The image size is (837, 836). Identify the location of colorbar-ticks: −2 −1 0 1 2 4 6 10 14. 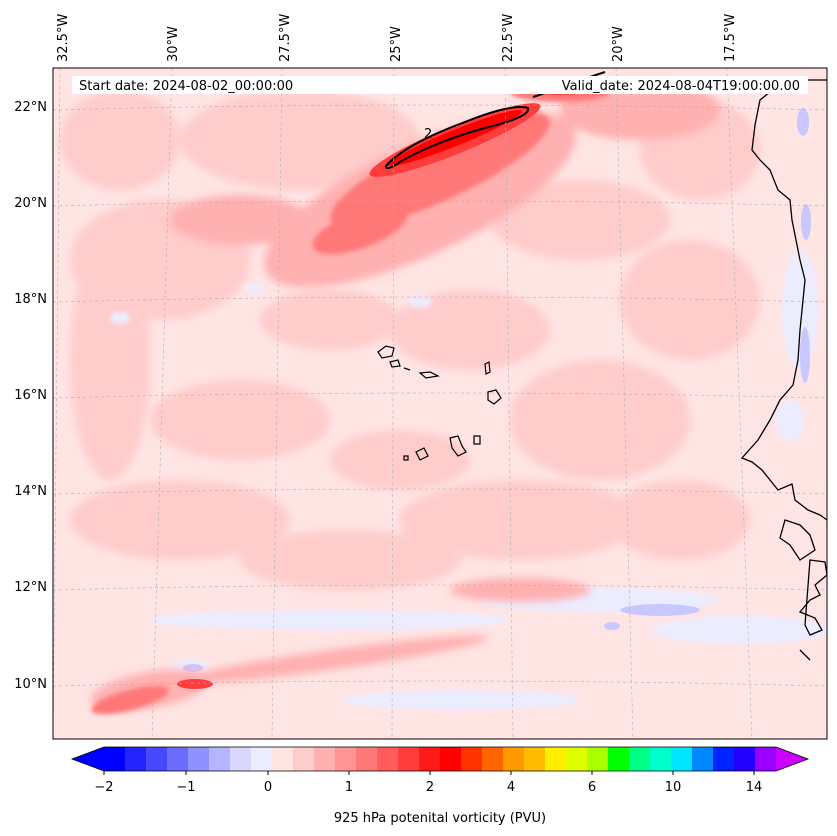
(428, 783).